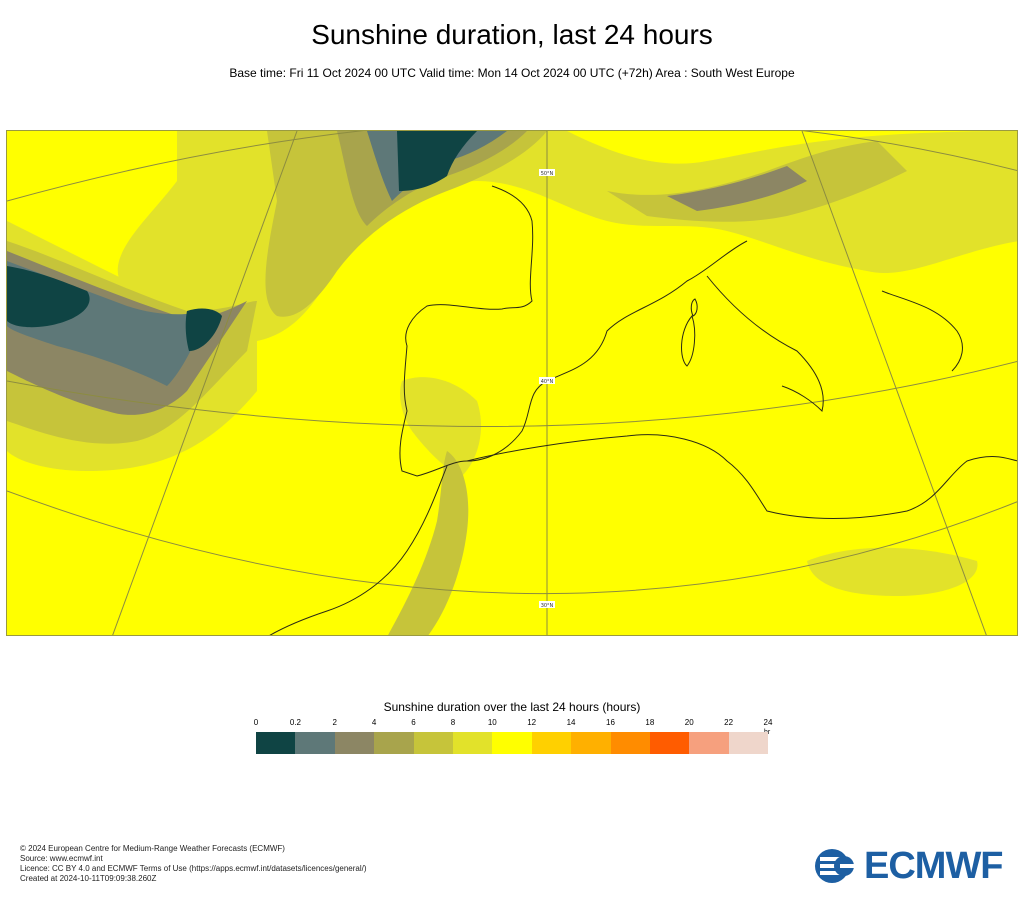  What do you see at coordinates (650, 722) in the screenshot?
I see `legend-tick-label: 18` at bounding box center [650, 722].